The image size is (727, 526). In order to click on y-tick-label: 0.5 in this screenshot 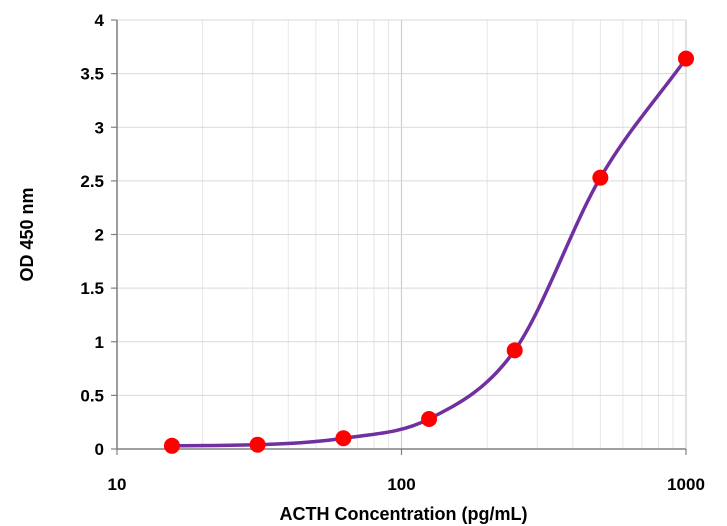, I will do `click(92, 395)`.